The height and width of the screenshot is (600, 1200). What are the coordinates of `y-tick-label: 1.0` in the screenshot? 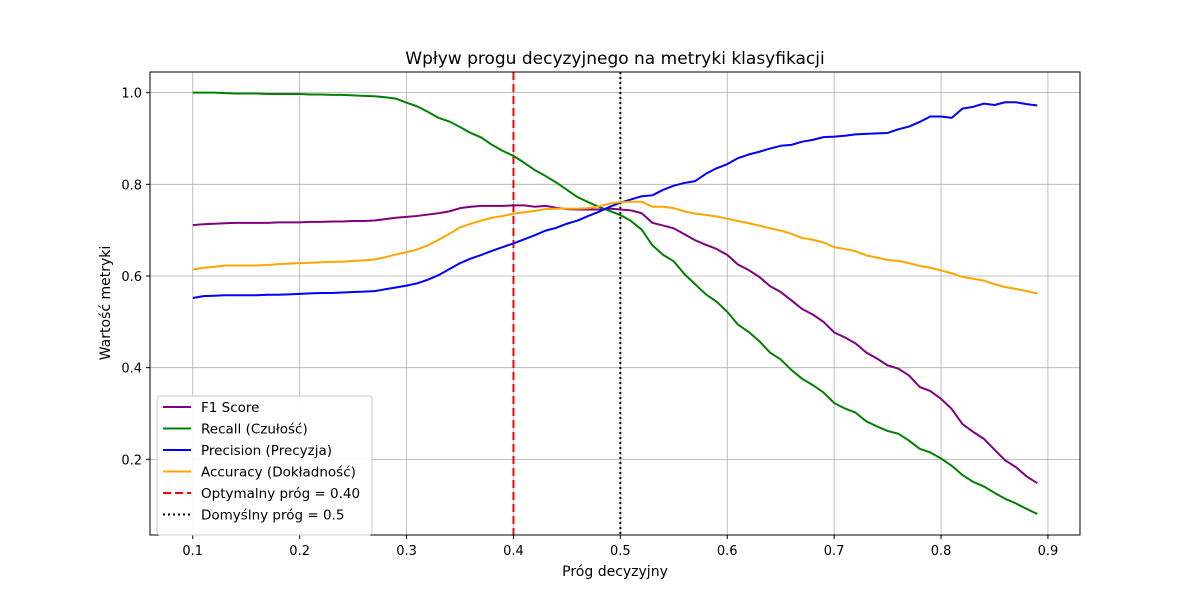 It's located at (131, 94).